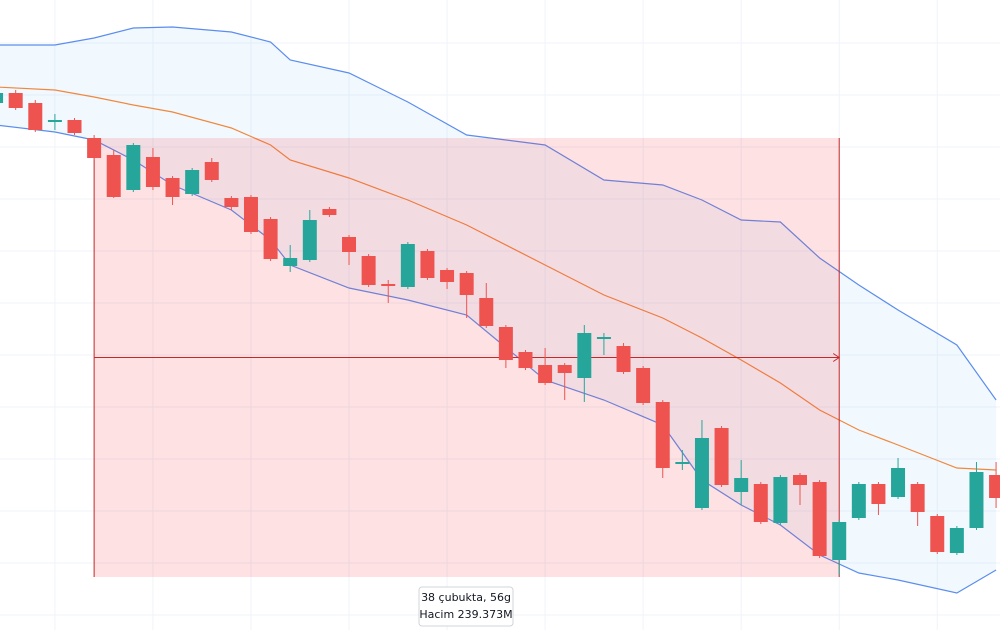 This screenshot has width=1000, height=630. I want to click on tooltip: 38 çubukta, 56g Hacim 239.373M, so click(466, 606).